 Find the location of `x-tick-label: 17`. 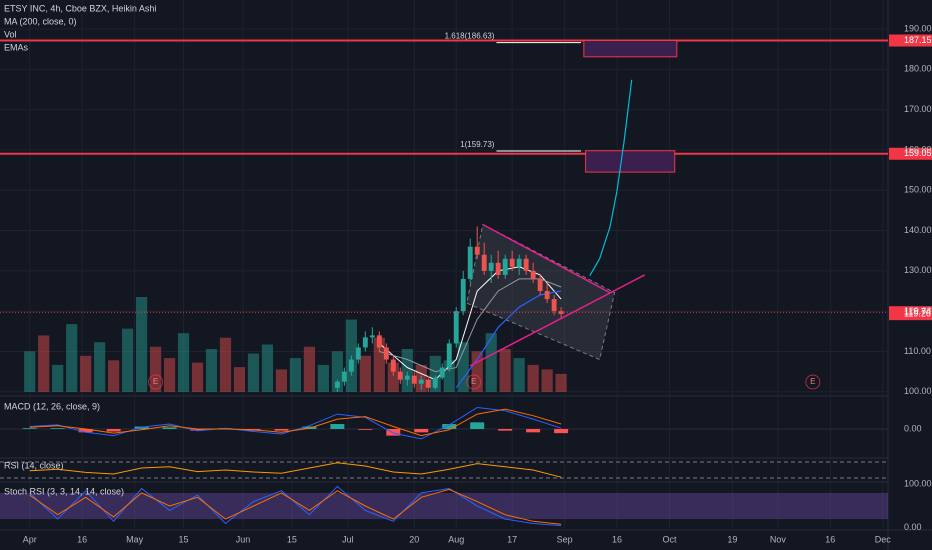

x-tick-label: 17 is located at coordinates (512, 539).